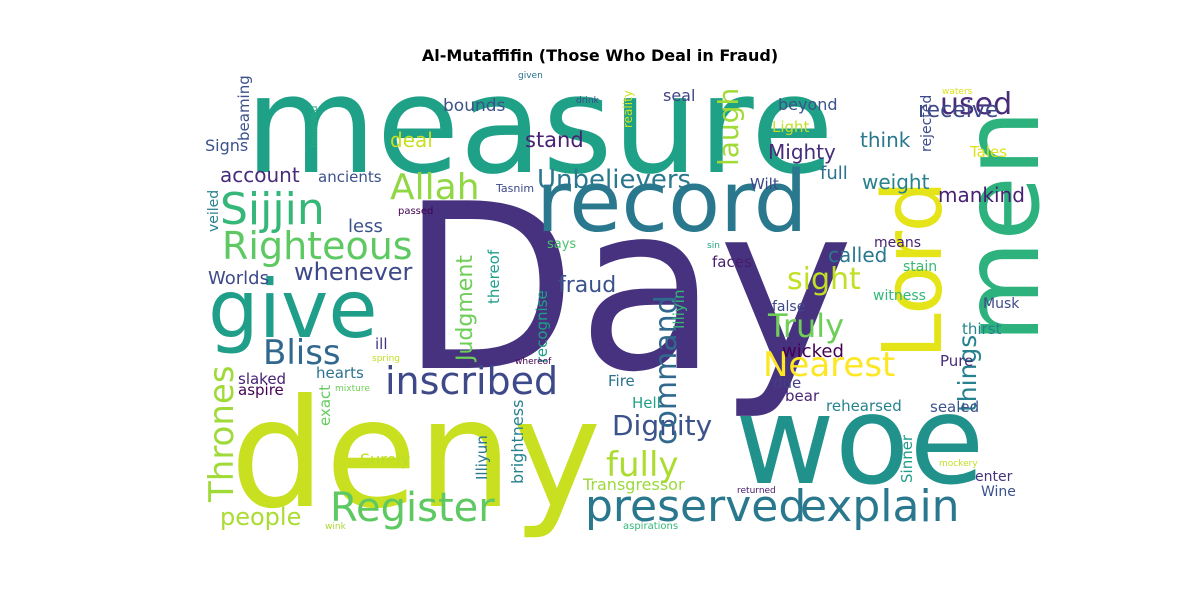 This screenshot has height=600, width=1200. What do you see at coordinates (885, 140) in the screenshot?
I see `word-think: think` at bounding box center [885, 140].